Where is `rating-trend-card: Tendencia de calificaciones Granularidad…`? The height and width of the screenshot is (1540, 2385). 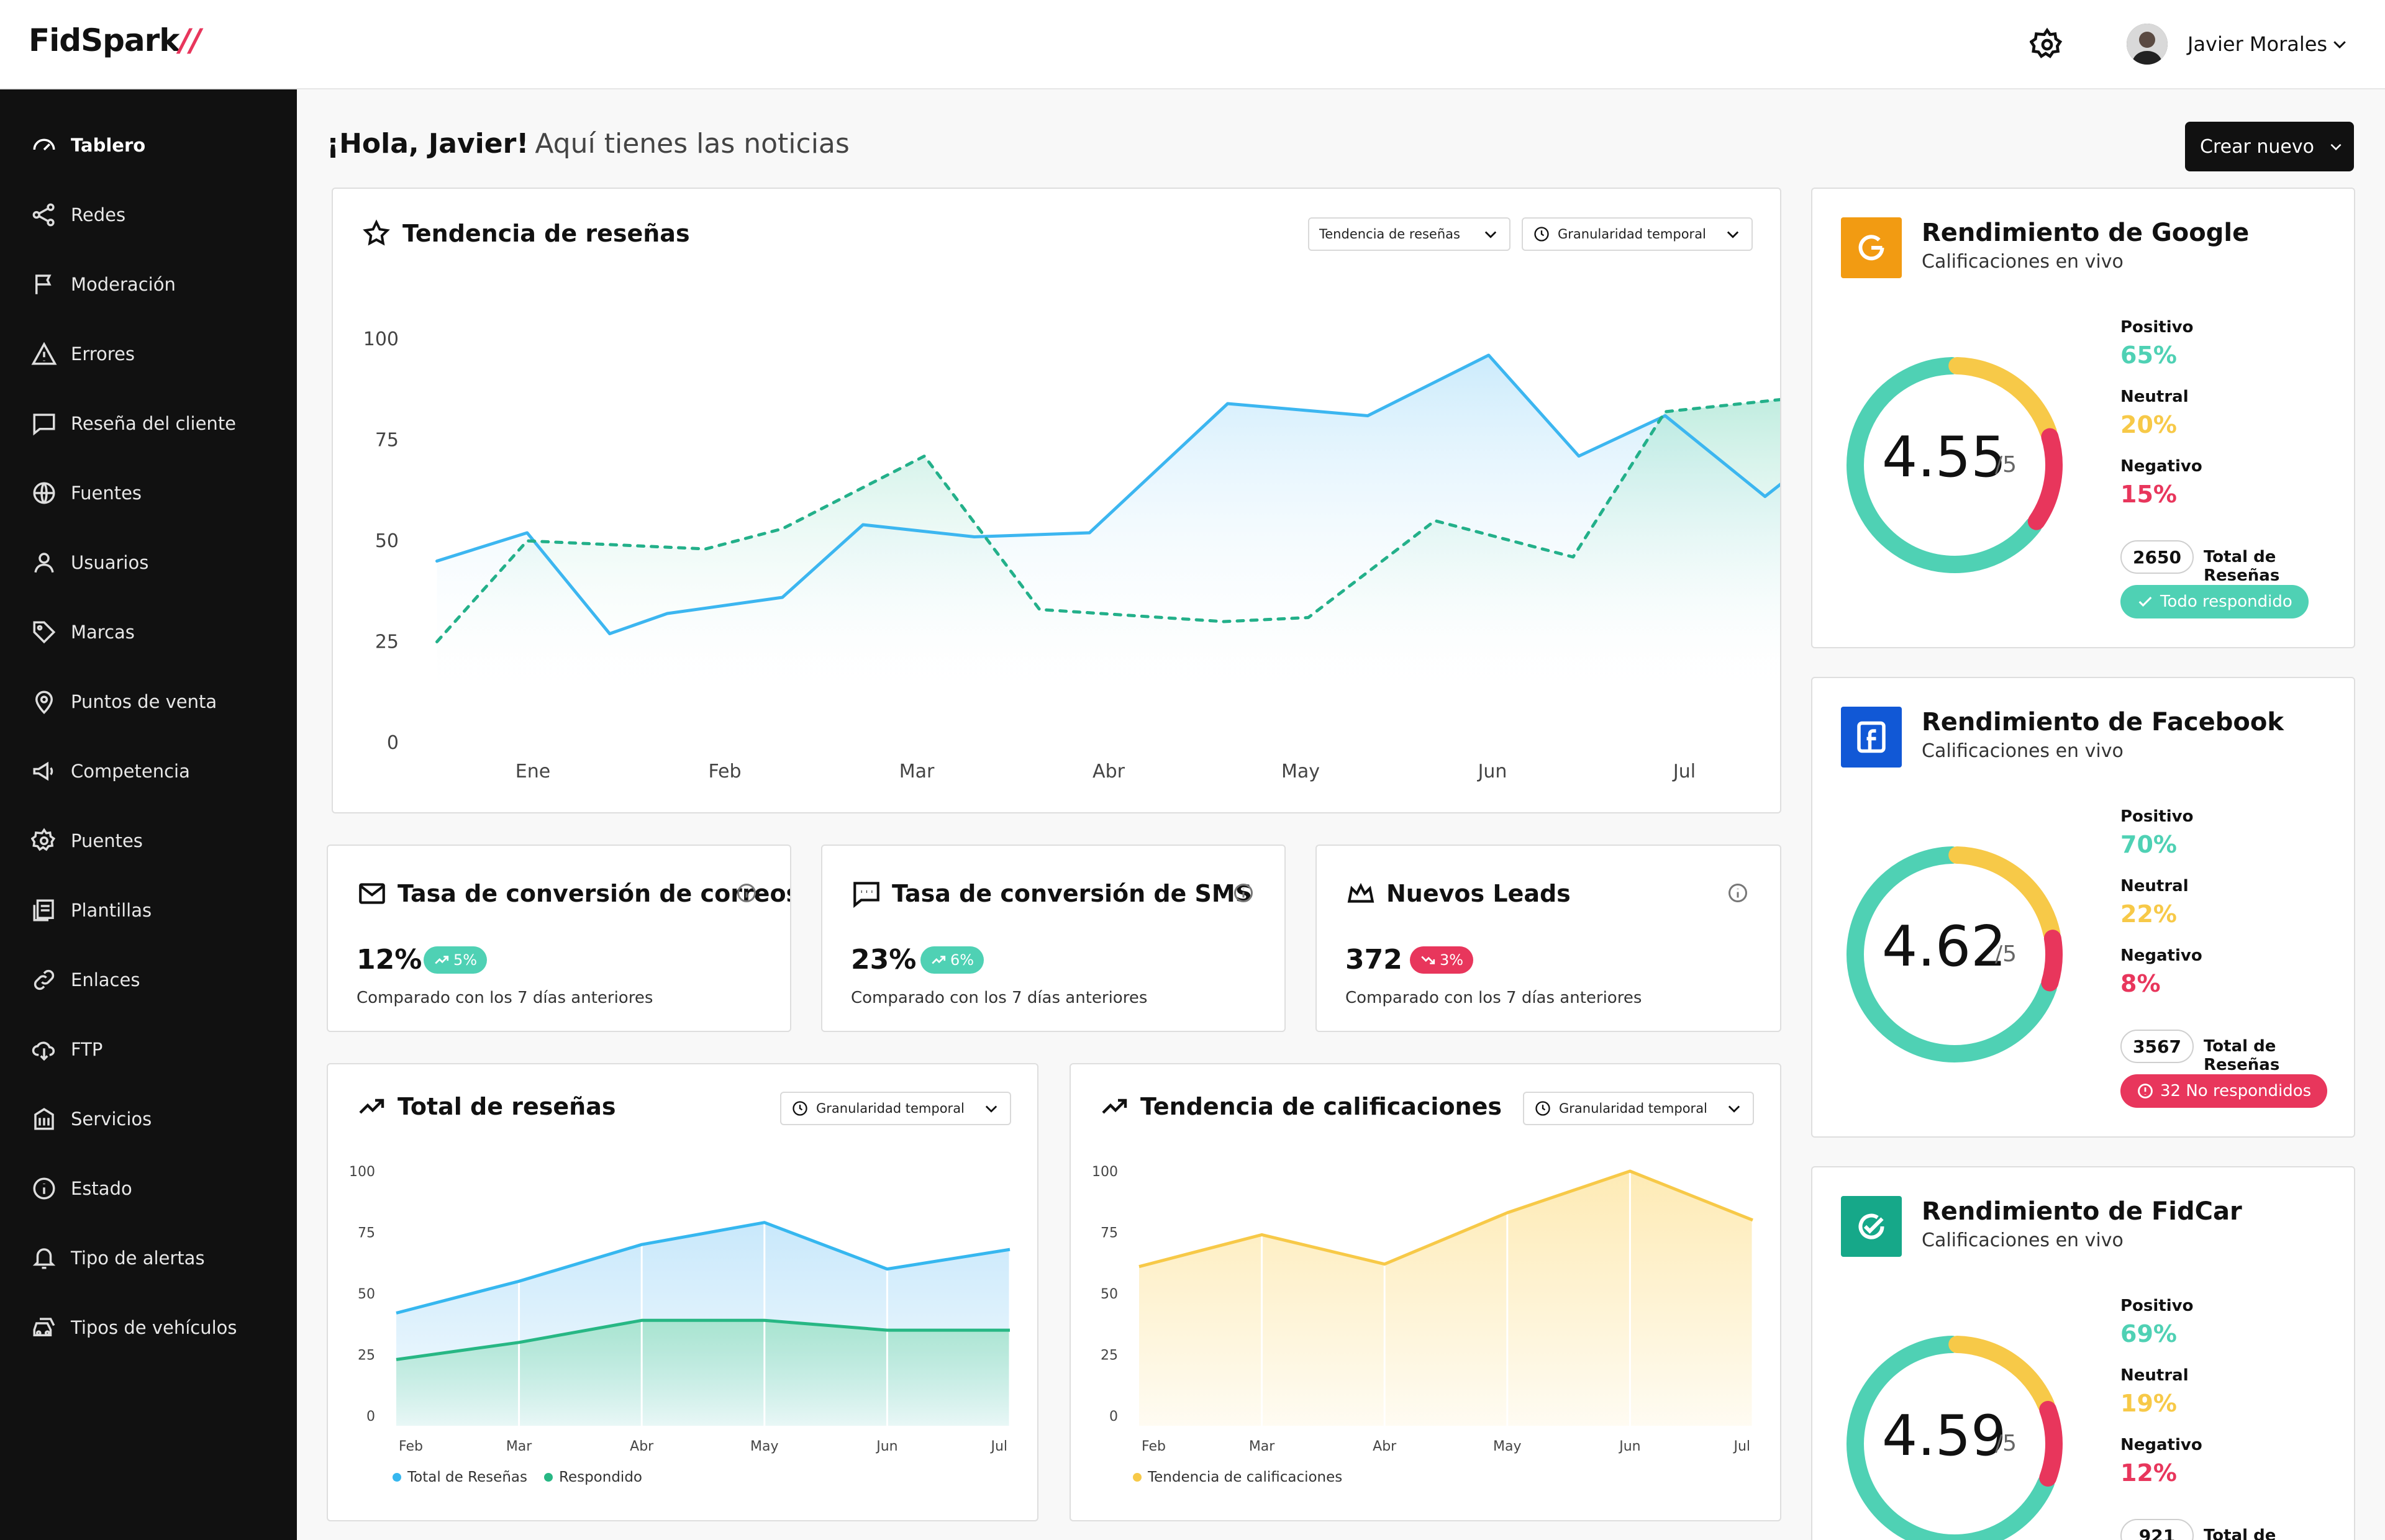 rating-trend-card: Tendencia de calificaciones Granularidad… is located at coordinates (1426, 1292).